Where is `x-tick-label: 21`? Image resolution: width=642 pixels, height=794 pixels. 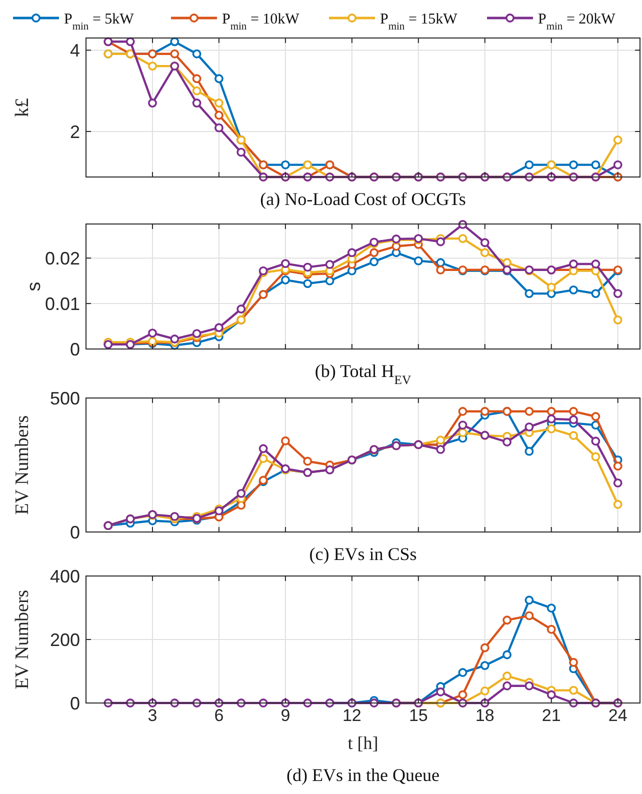
x-tick-label: 21 is located at coordinates (551, 715).